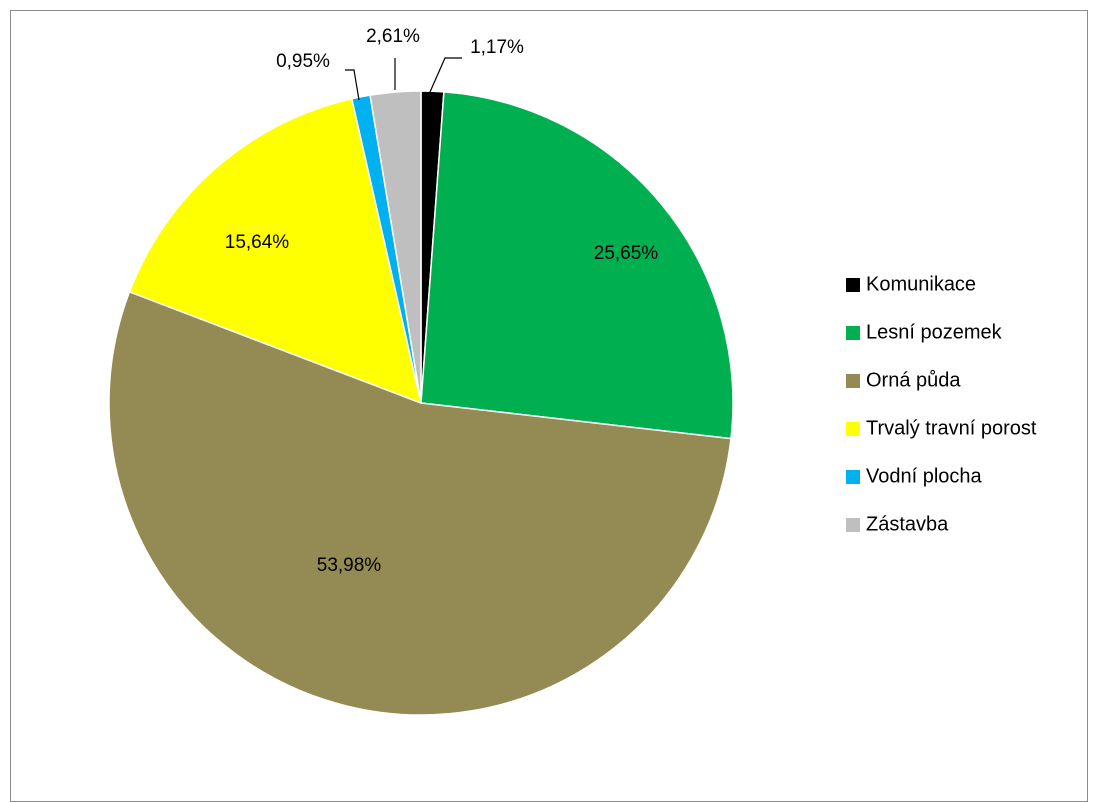 Image resolution: width=1093 pixels, height=802 pixels. What do you see at coordinates (853, 285) in the screenshot?
I see `legend-swatch-komunikace` at bounding box center [853, 285].